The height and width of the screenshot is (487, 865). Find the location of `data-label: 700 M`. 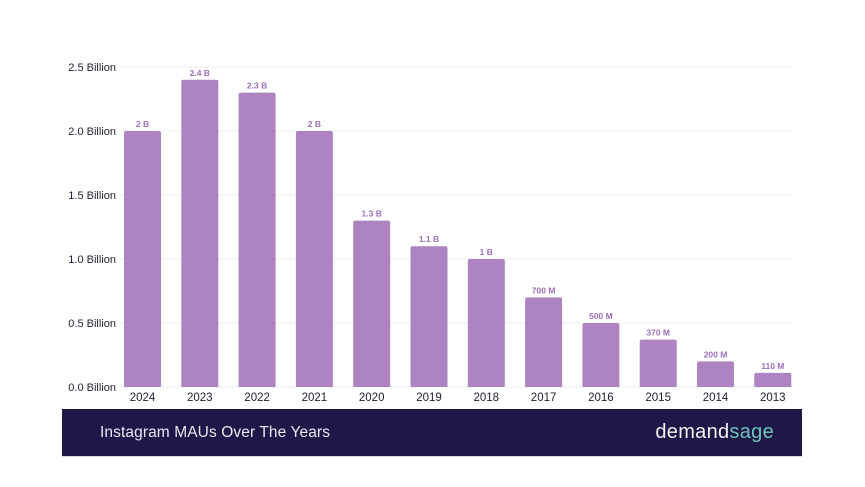

data-label: 700 M is located at coordinates (544, 290).